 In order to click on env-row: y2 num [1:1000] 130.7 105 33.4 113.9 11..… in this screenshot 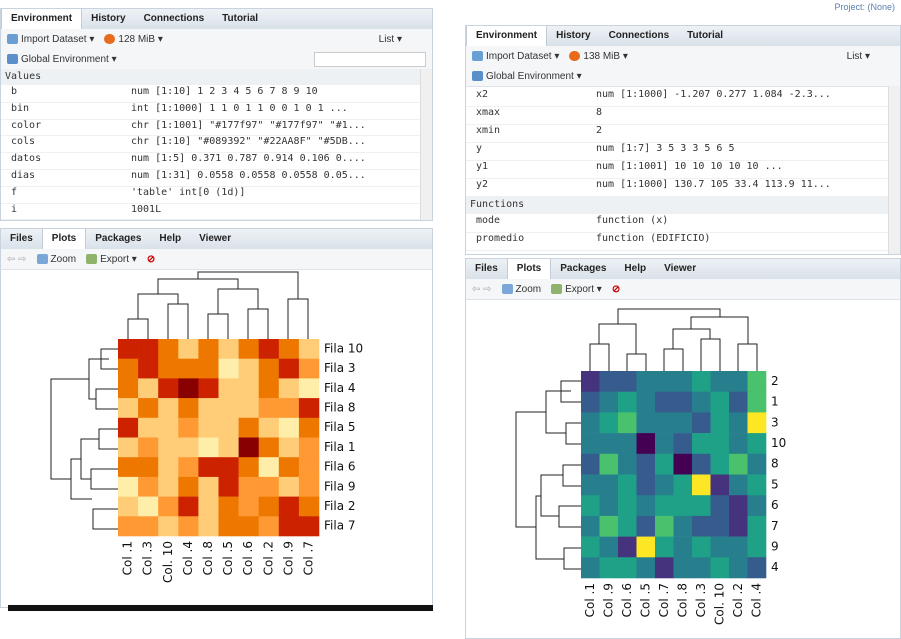, I will do `click(677, 187)`.